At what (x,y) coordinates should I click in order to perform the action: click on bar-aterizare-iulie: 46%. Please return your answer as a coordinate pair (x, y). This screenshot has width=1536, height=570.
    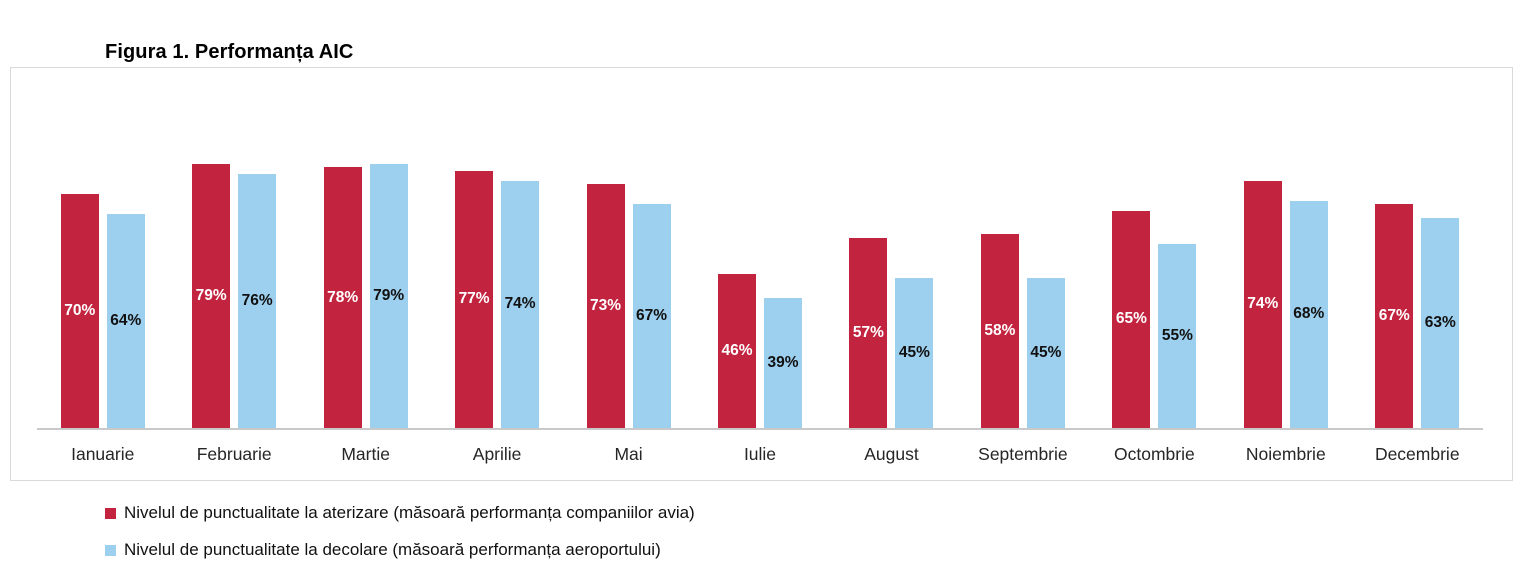
    Looking at the image, I should click on (736, 351).